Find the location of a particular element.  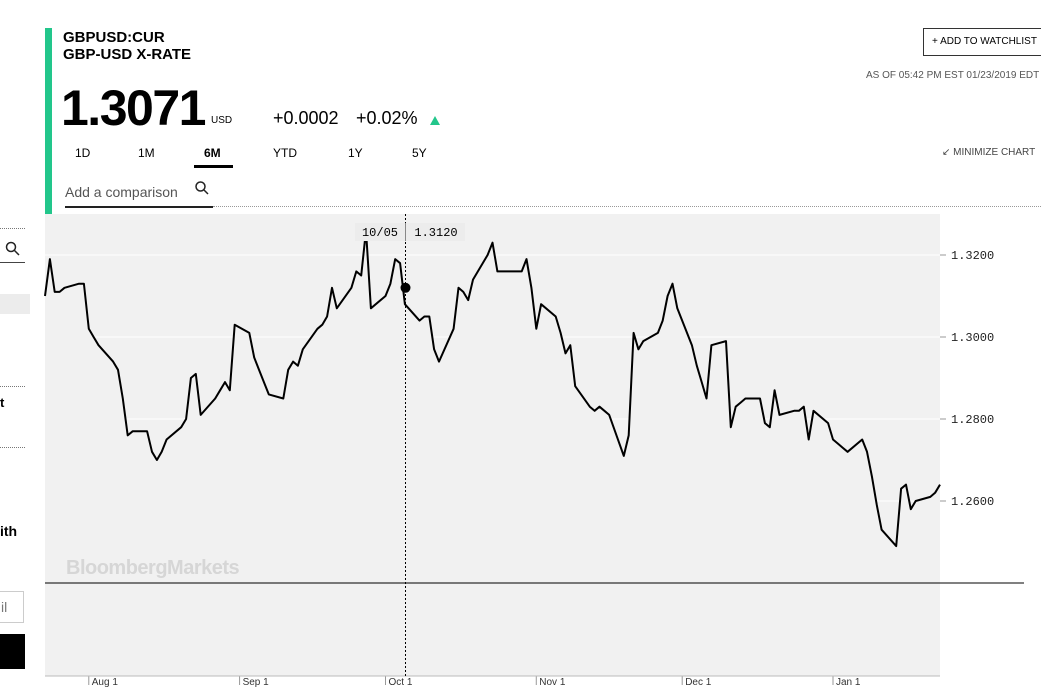

x-tick-label: Aug 1 is located at coordinates (105, 682).